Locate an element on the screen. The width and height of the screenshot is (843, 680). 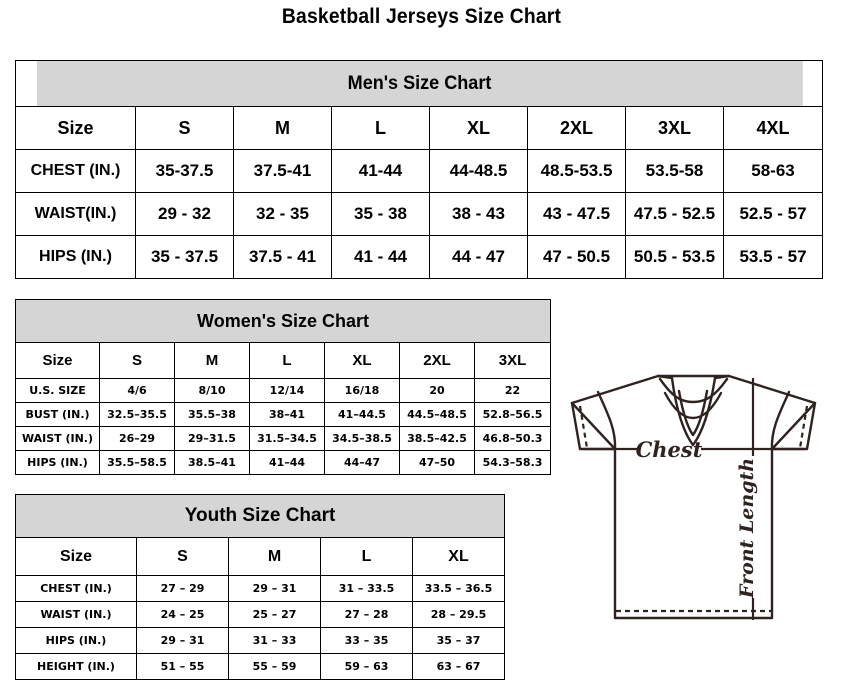
youth-cell-height-l: 59 – 63 is located at coordinates (366, 666).